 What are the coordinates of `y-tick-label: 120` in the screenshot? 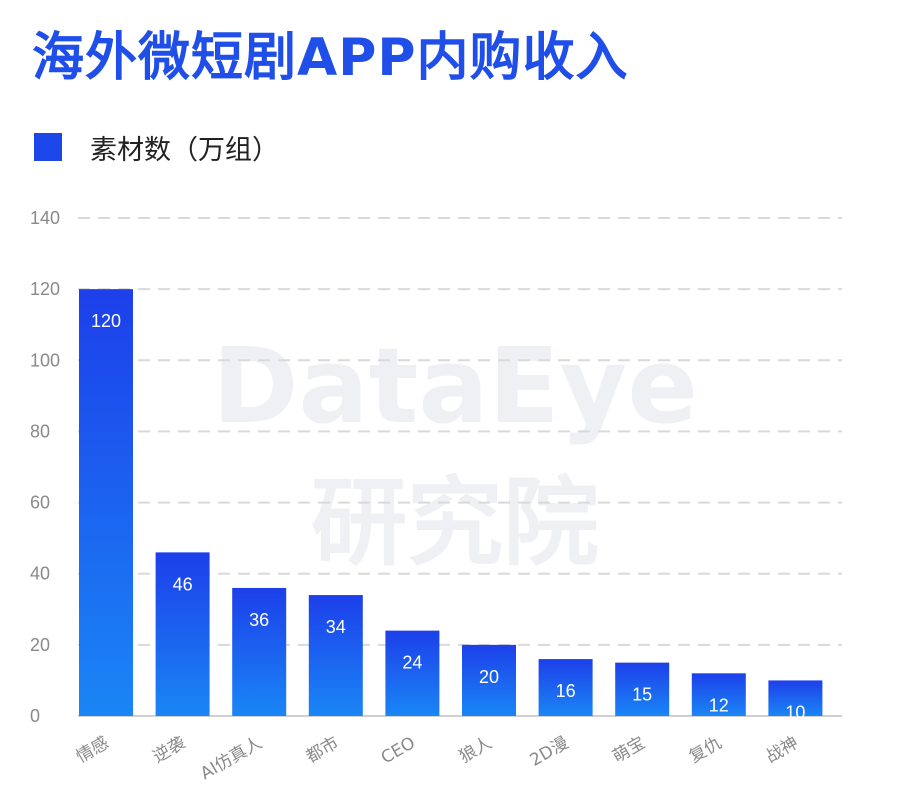 It's located at (45, 289).